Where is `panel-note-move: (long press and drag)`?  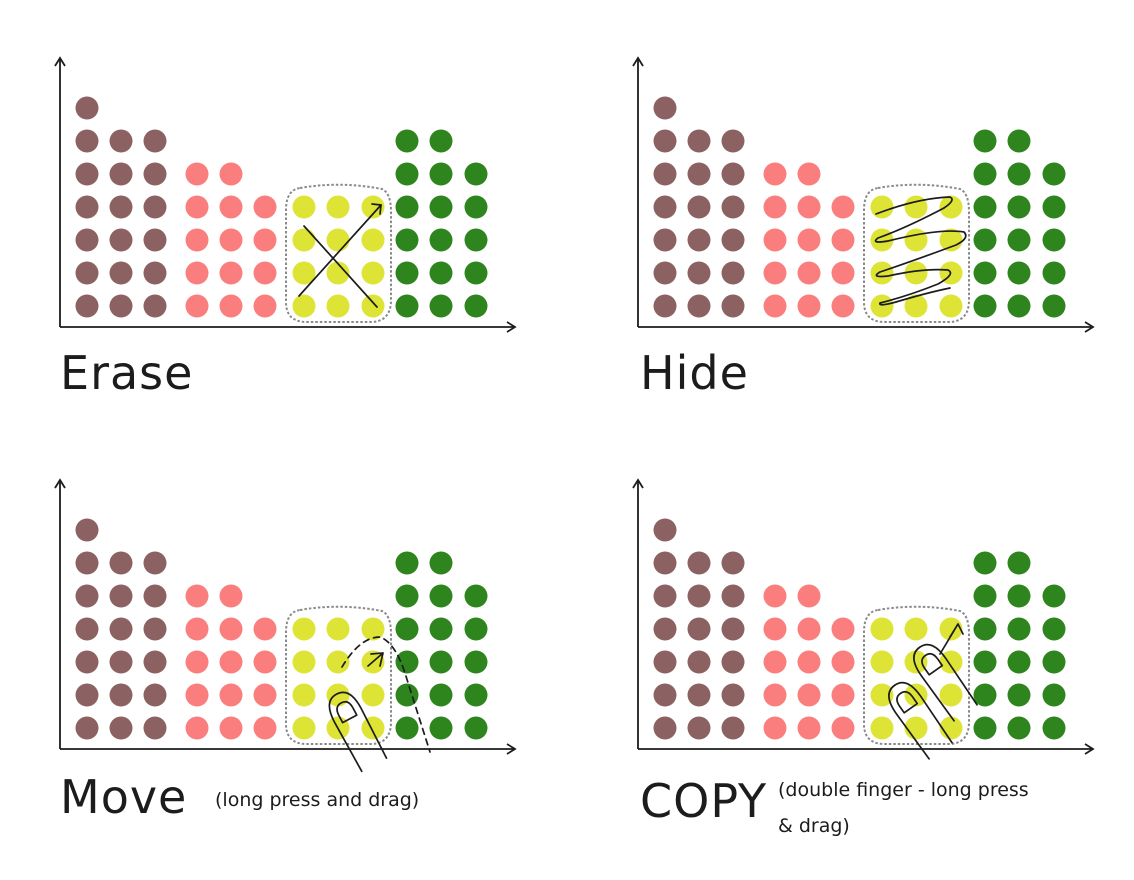
panel-note-move: (long press and drag) is located at coordinates (317, 800).